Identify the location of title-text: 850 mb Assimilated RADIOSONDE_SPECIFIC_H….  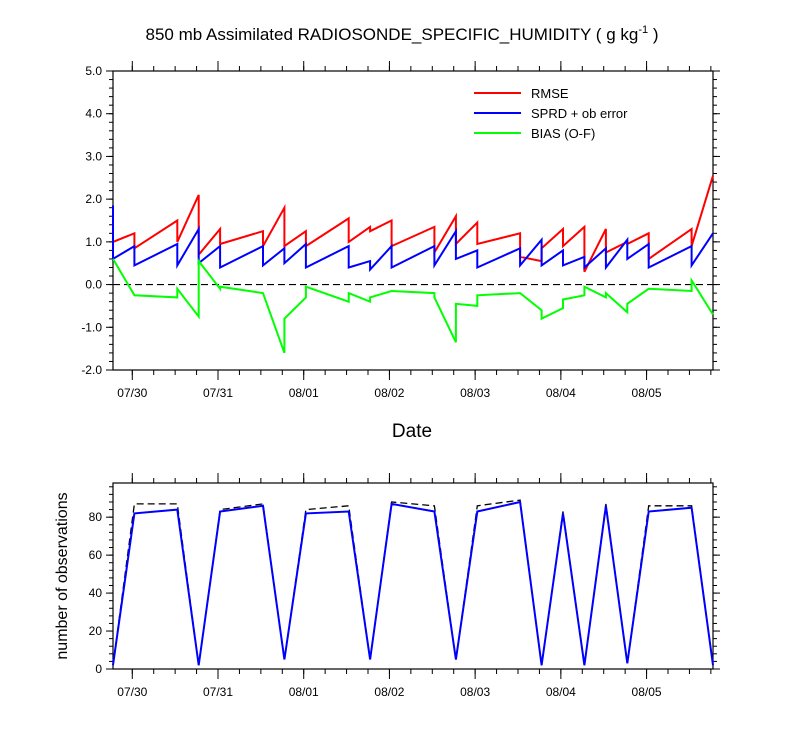
(392, 34).